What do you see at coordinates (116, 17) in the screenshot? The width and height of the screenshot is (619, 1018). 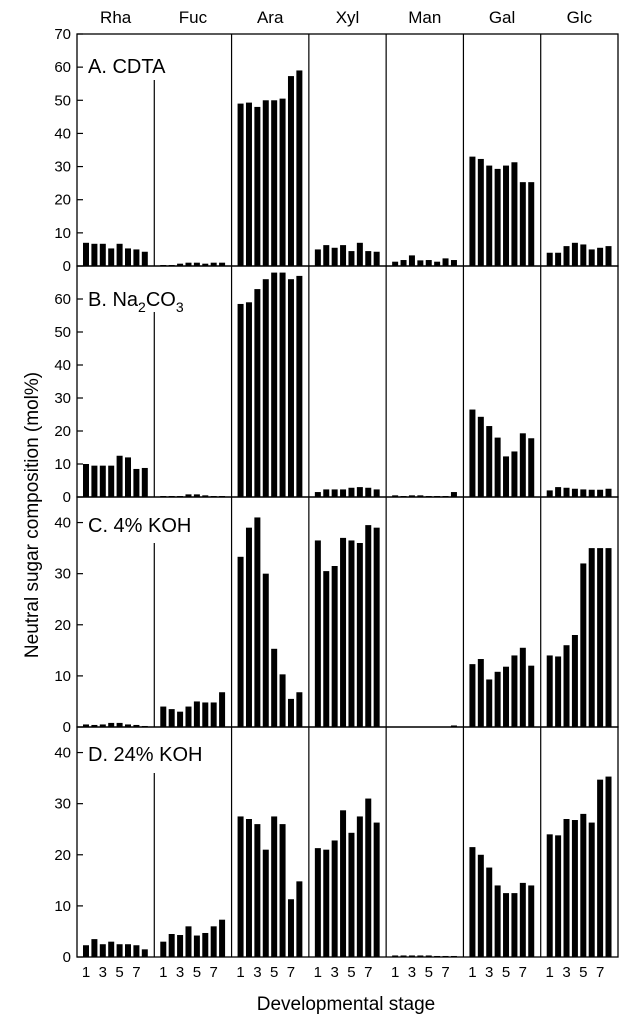 I see `column-header-rha: Rha` at bounding box center [116, 17].